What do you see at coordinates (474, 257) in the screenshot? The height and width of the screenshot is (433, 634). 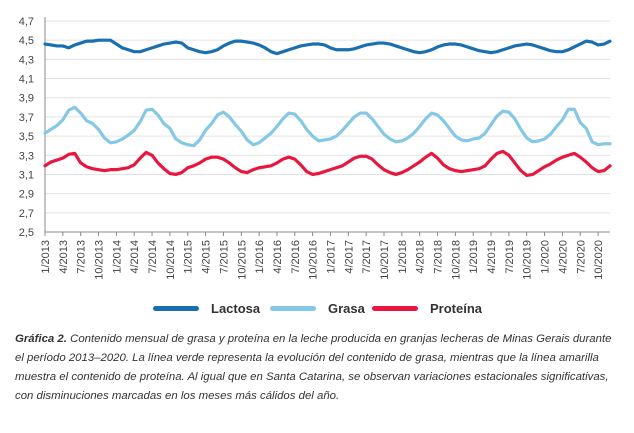 I see `x-tick-label: 1/2019` at bounding box center [474, 257].